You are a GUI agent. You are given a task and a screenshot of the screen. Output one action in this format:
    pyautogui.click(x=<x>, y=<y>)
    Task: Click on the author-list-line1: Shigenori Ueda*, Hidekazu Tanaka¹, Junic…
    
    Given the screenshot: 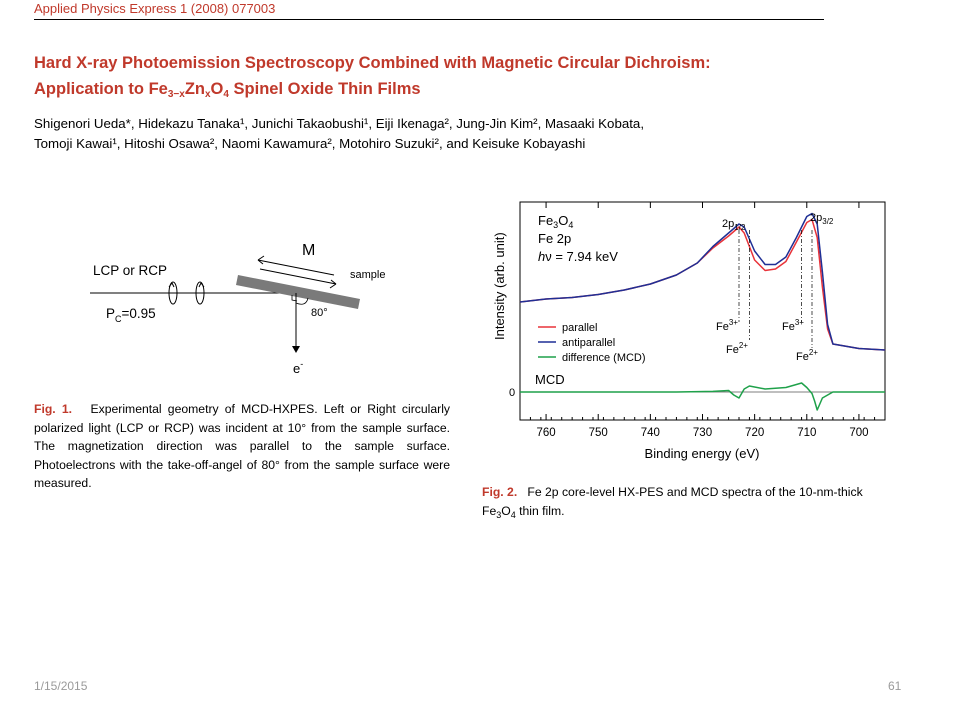 What is the action you would take?
    pyautogui.click(x=339, y=123)
    